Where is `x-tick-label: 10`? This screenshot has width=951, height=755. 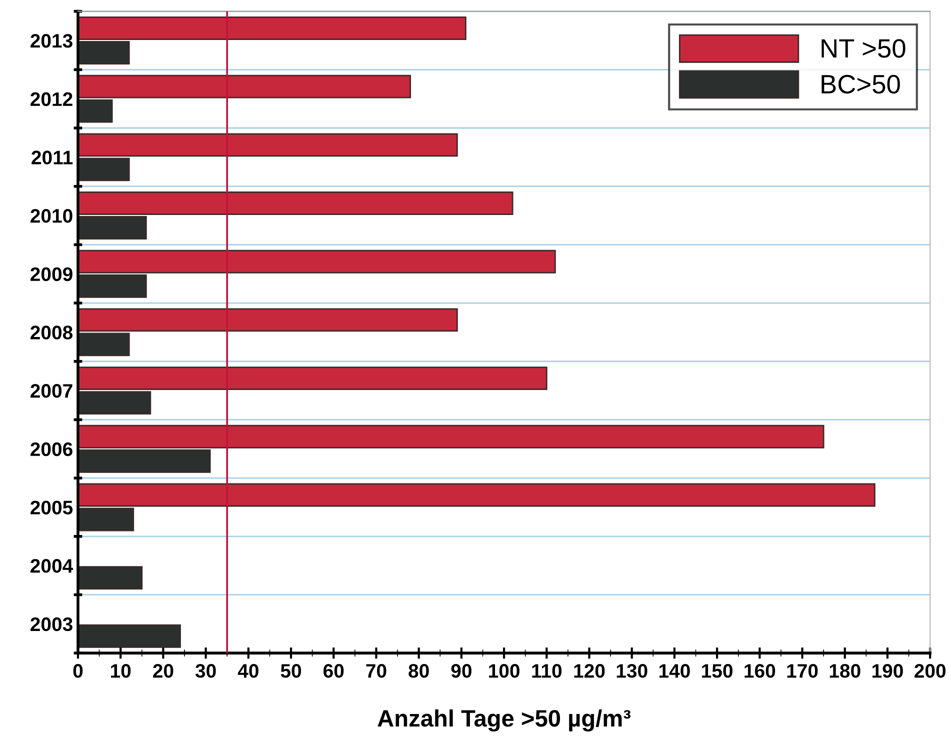 x-tick-label: 10 is located at coordinates (121, 671).